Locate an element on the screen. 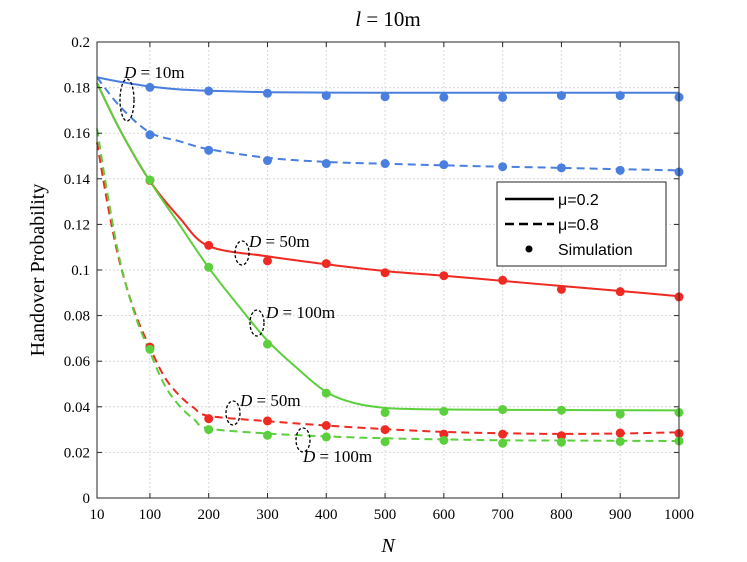 The image size is (747, 562). y-tick-label: 0.12 is located at coordinates (77, 225).